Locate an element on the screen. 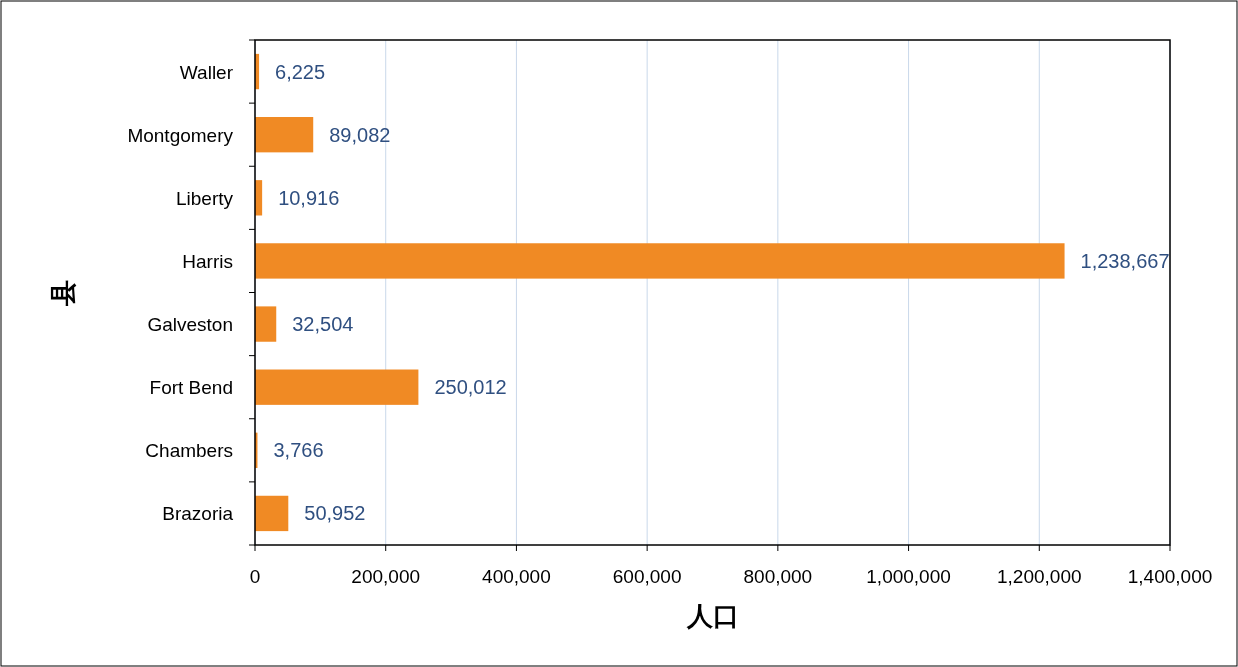  data-label: 50,952 is located at coordinates (335, 513).